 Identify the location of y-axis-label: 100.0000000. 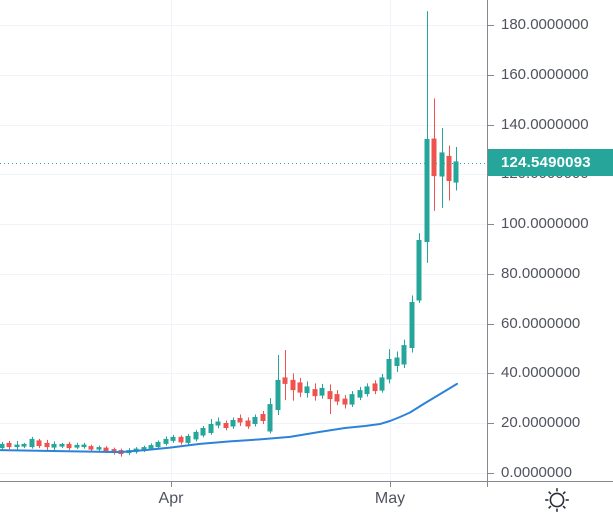
(545, 223).